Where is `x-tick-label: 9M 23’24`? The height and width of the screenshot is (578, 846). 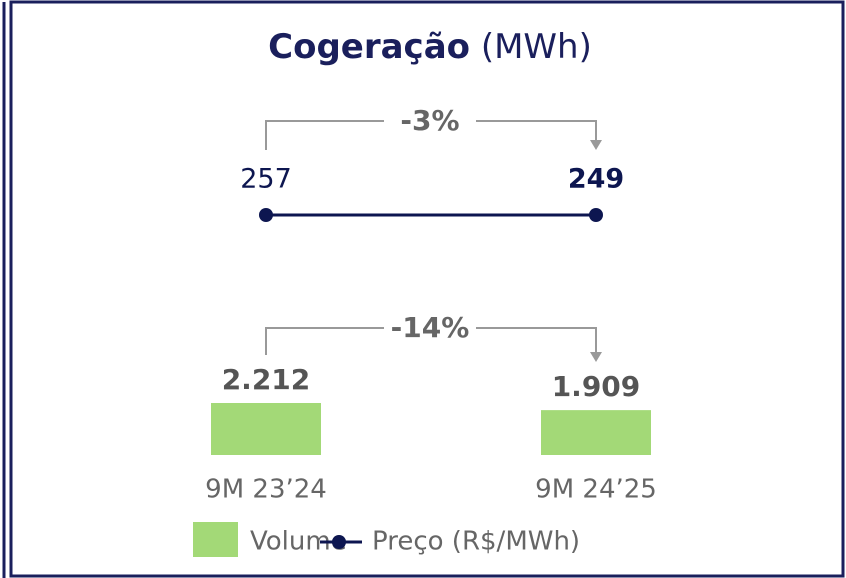
x-tick-label: 9M 23’24 is located at coordinates (266, 490).